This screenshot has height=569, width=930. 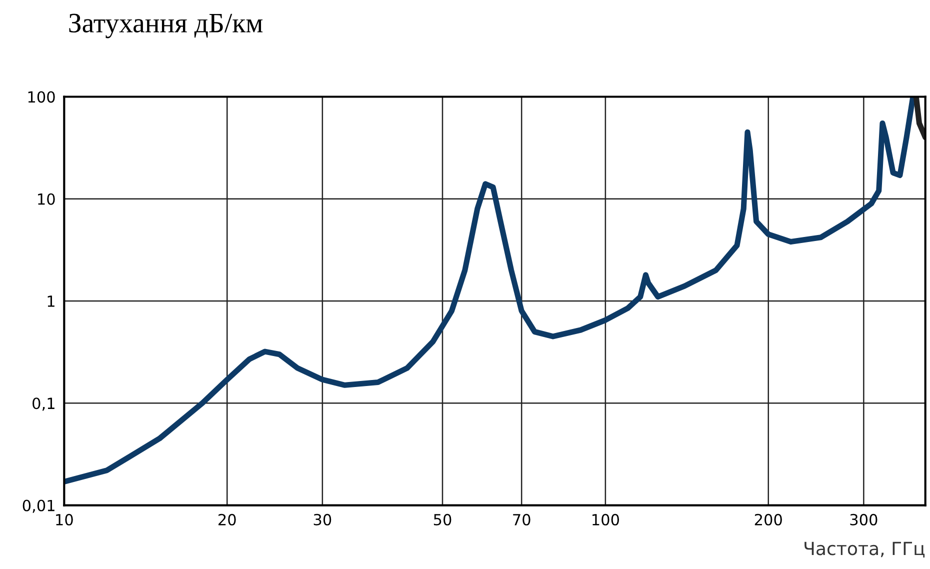 What do you see at coordinates (521, 520) in the screenshot?
I see `x-tick-label: 70` at bounding box center [521, 520].